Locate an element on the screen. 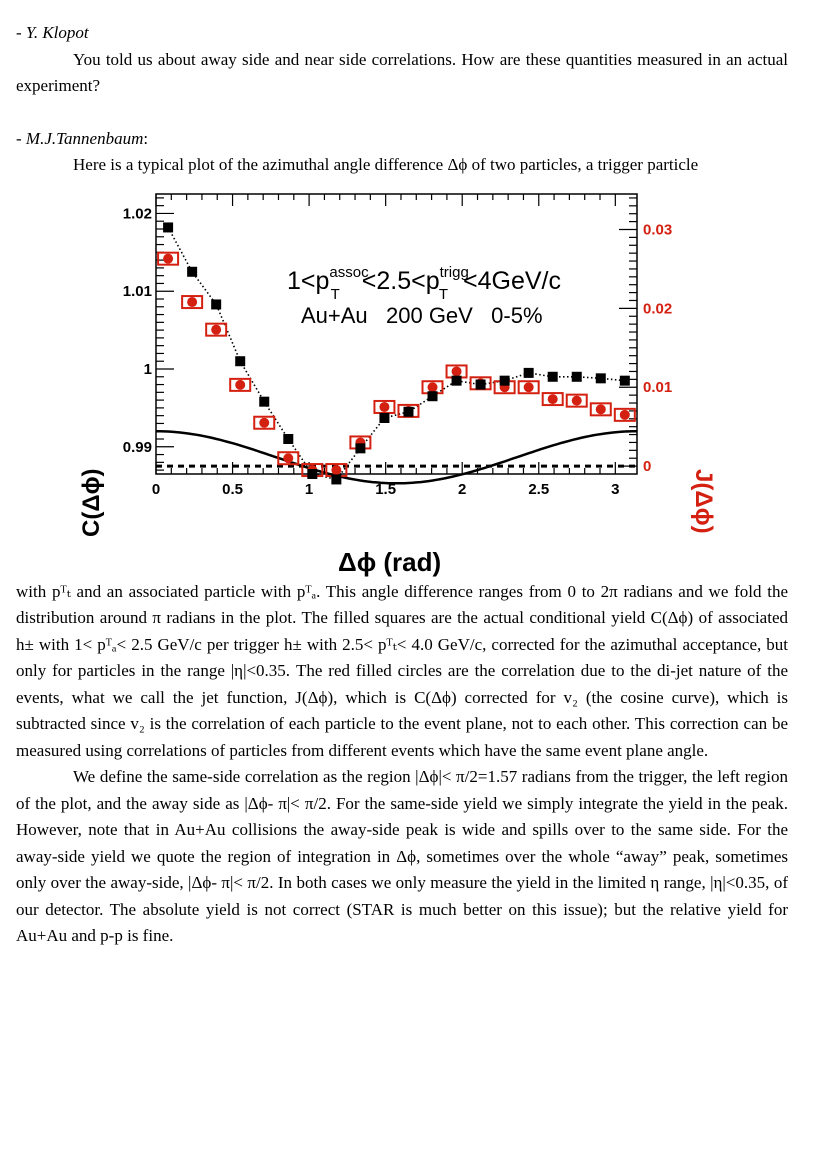 The image size is (814, 1170). x-tick-label: 2.5 is located at coordinates (538, 489).